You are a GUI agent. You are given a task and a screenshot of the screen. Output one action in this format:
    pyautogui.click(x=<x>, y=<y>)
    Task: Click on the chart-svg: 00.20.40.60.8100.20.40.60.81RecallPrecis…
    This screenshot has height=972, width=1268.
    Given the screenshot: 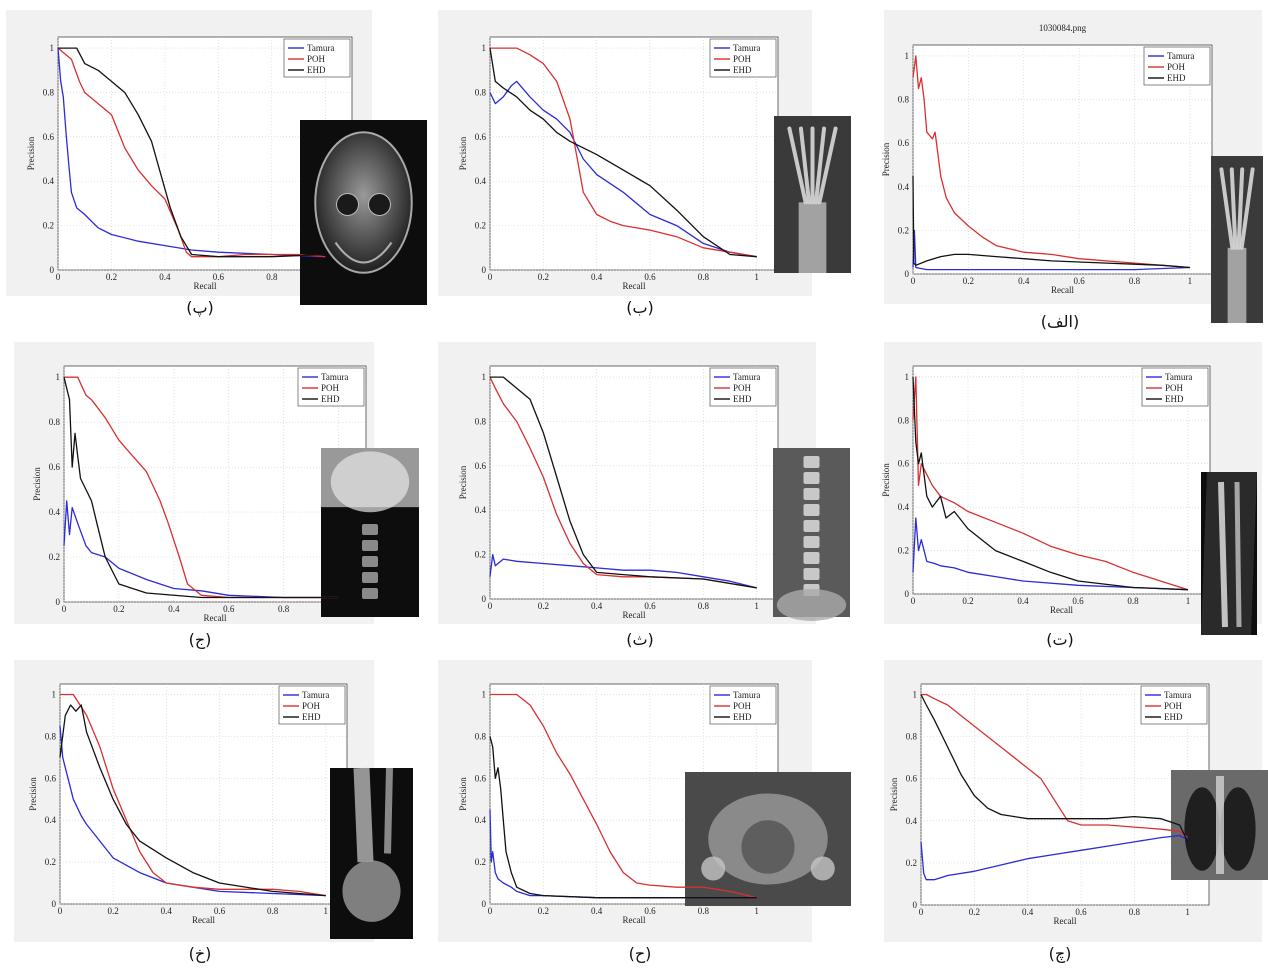 What is the action you would take?
    pyautogui.click(x=216, y=157)
    